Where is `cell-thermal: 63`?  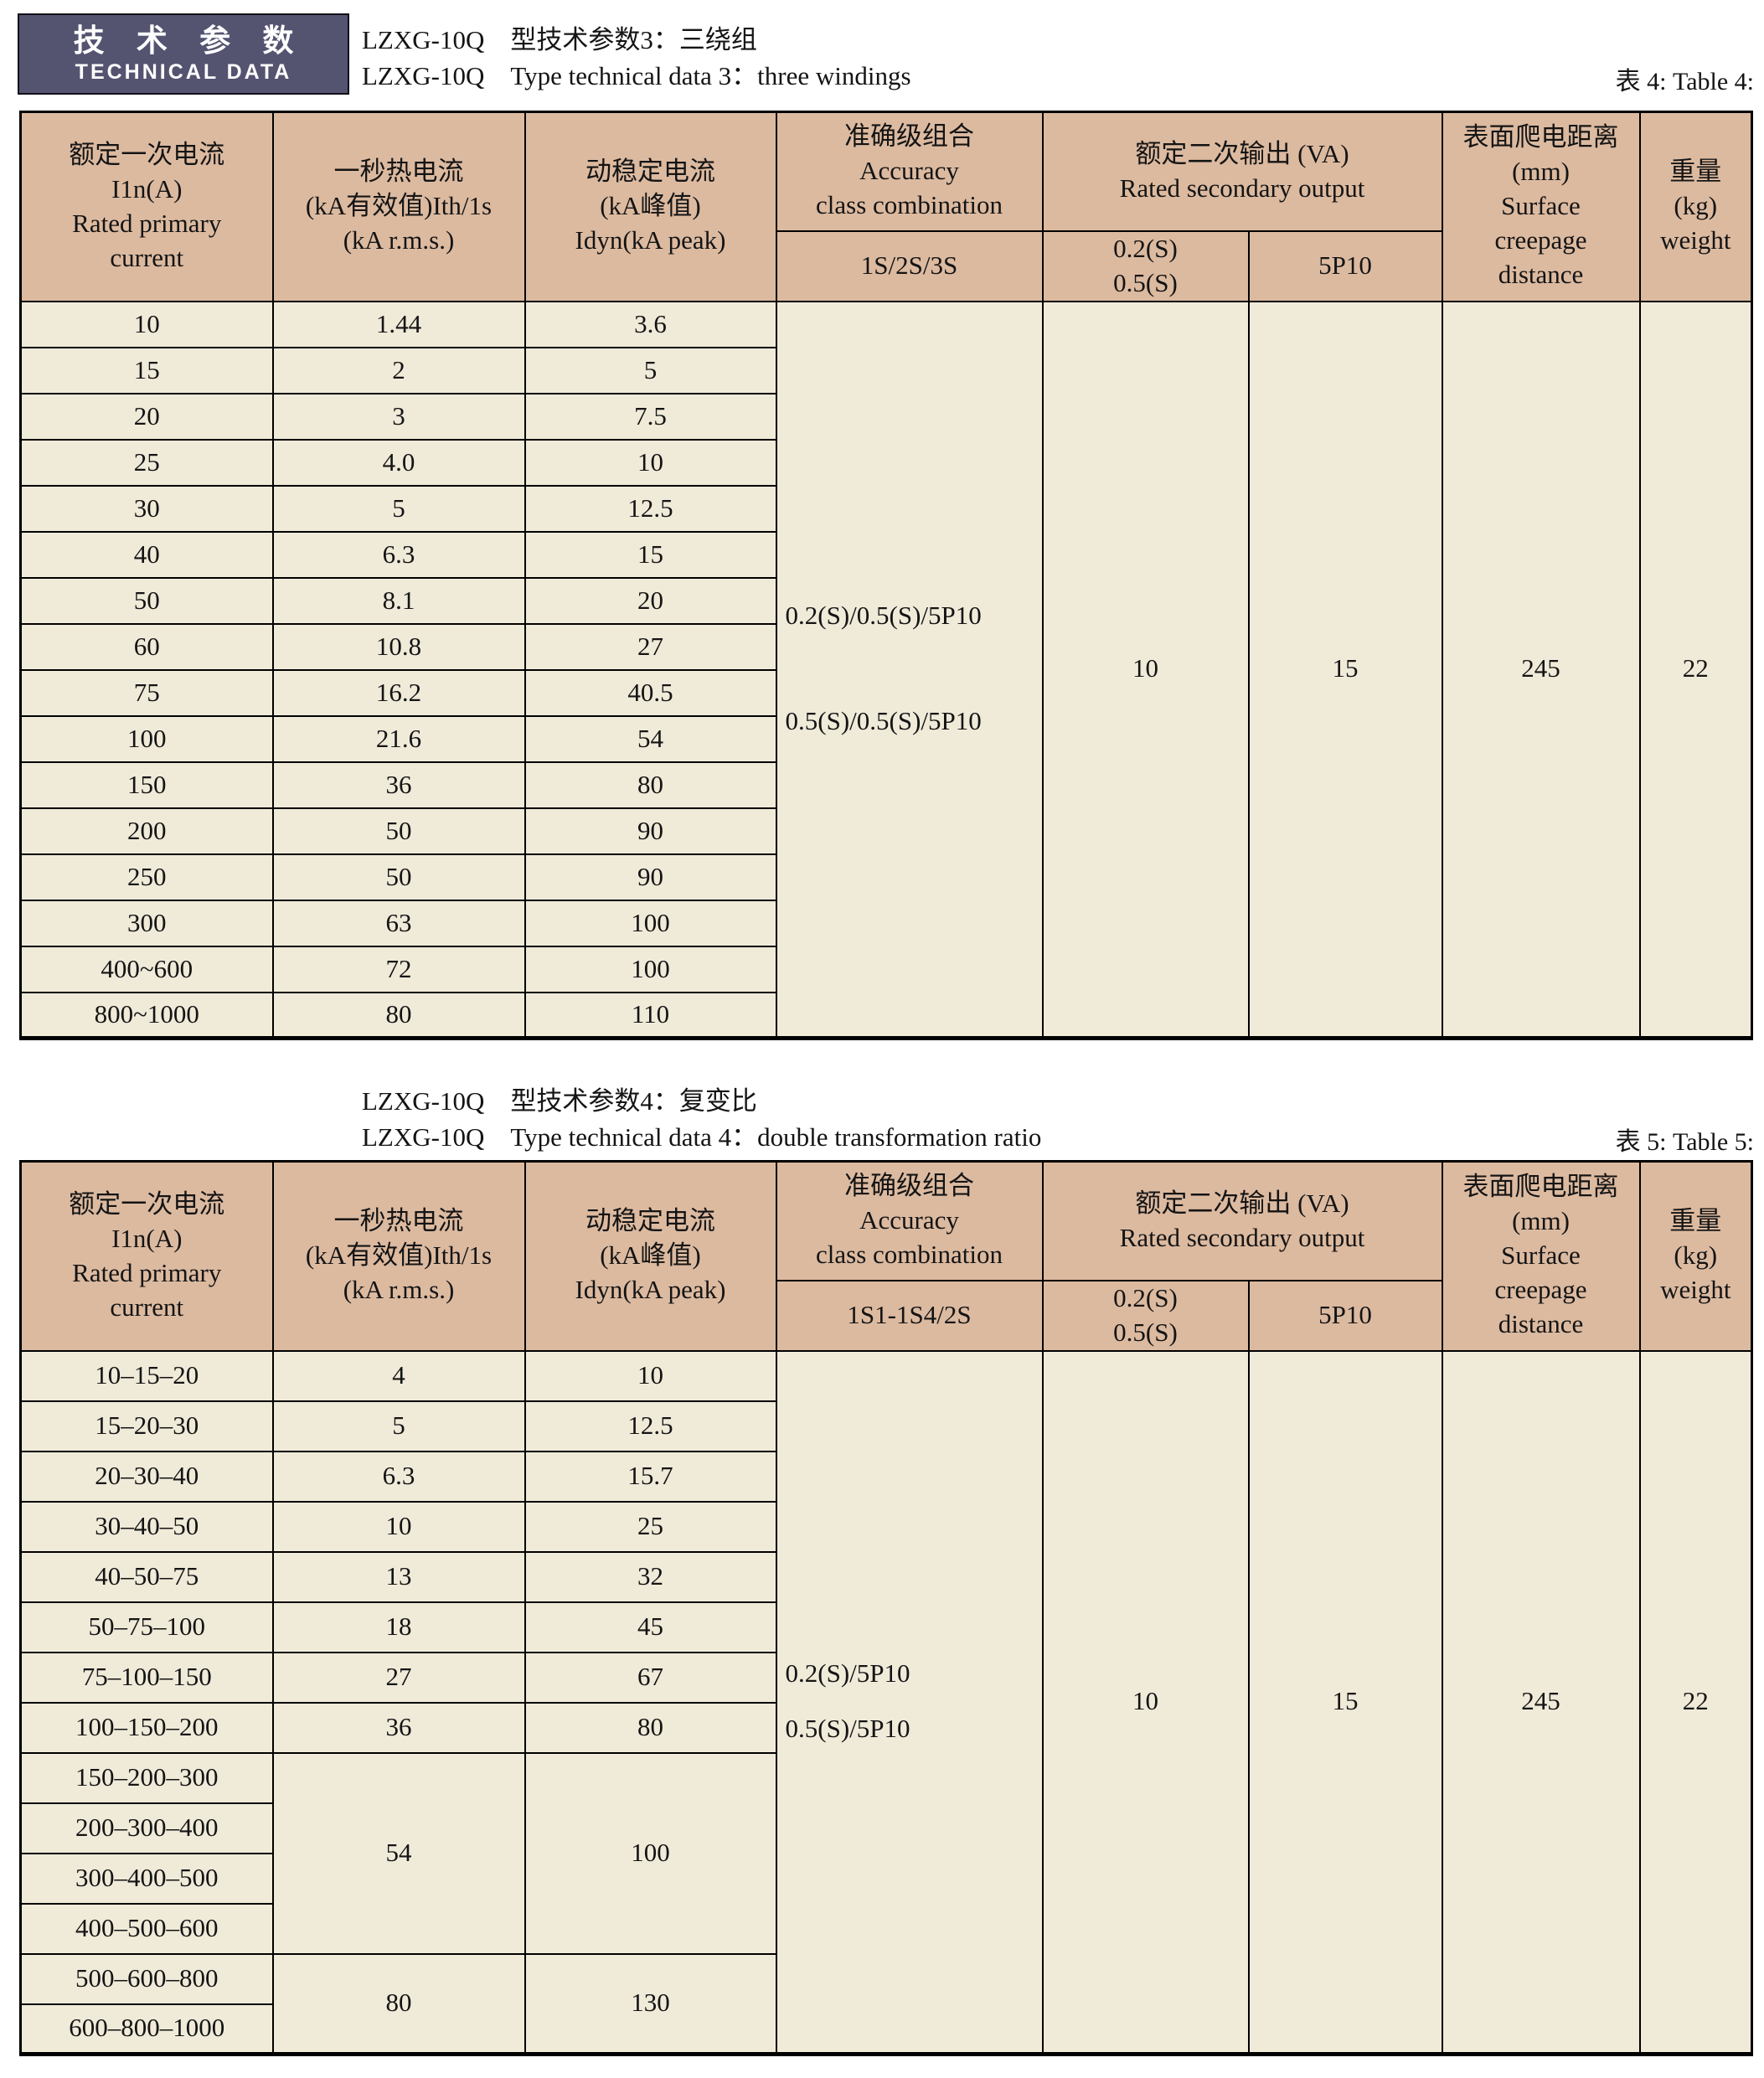 cell-thermal: 63 is located at coordinates (399, 923).